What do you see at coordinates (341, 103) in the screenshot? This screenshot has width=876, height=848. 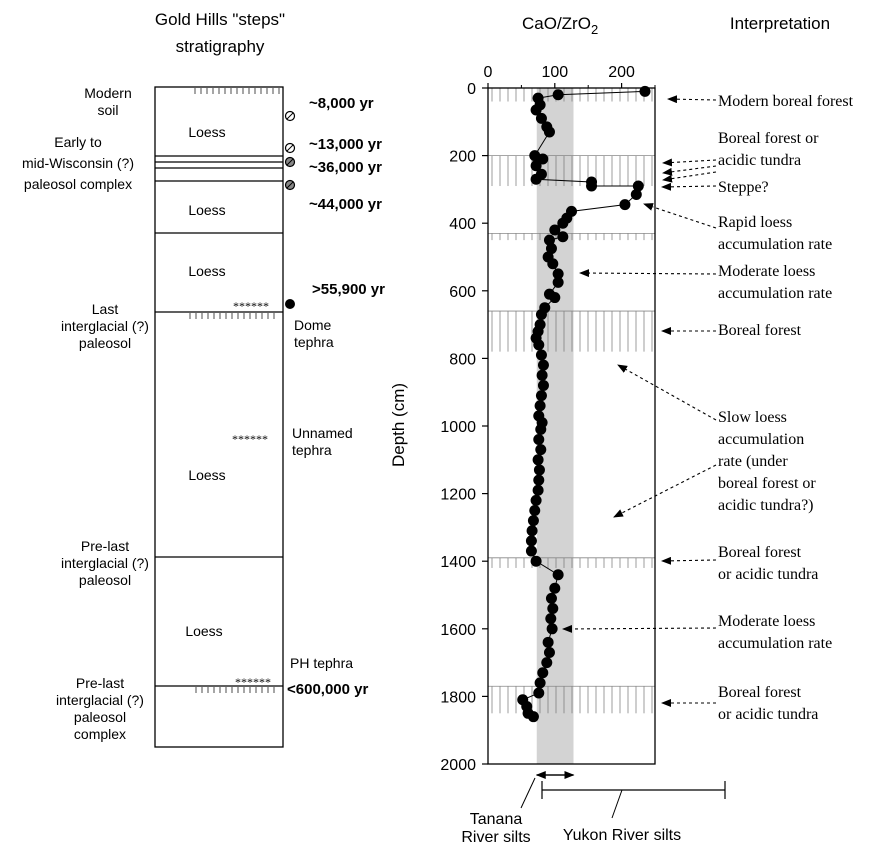 I see `age-8000-label: ~8,000 yr` at bounding box center [341, 103].